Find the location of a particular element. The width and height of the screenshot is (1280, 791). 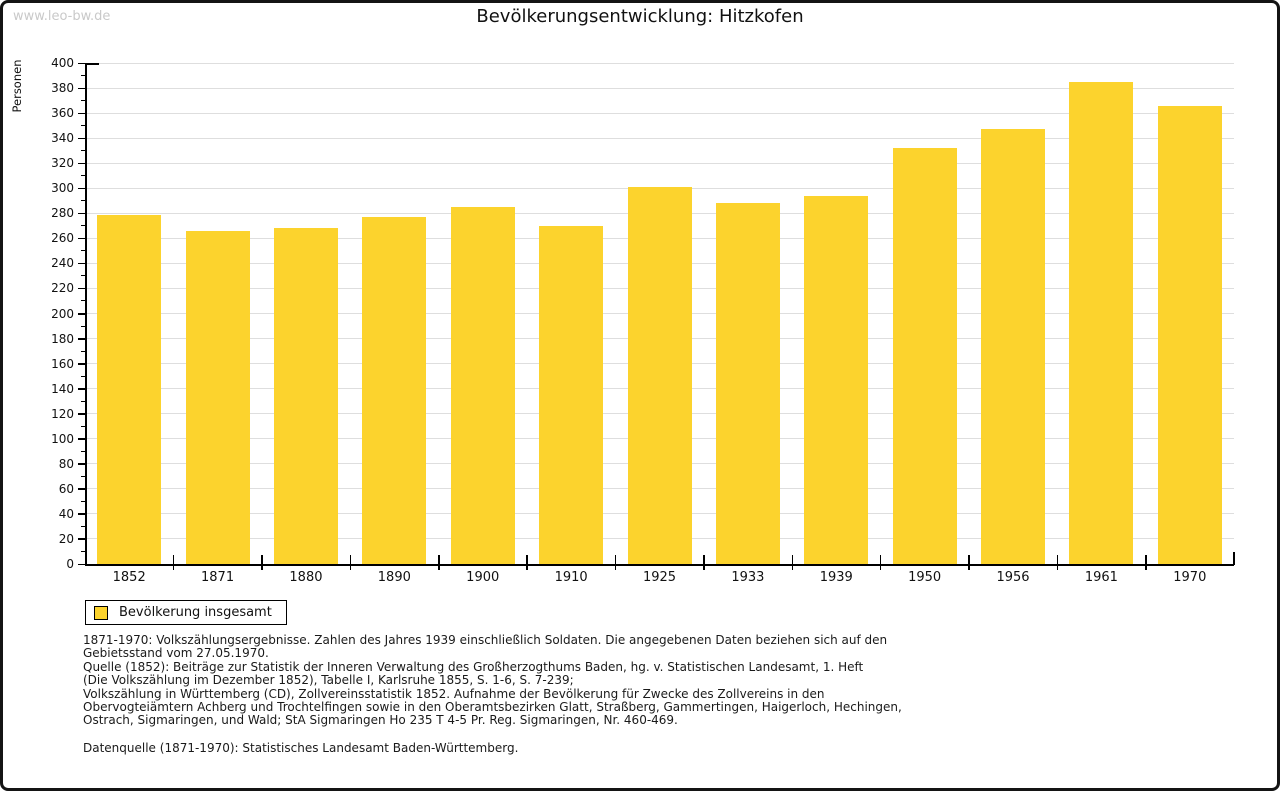

x-tick-label: 1910 is located at coordinates (571, 577).